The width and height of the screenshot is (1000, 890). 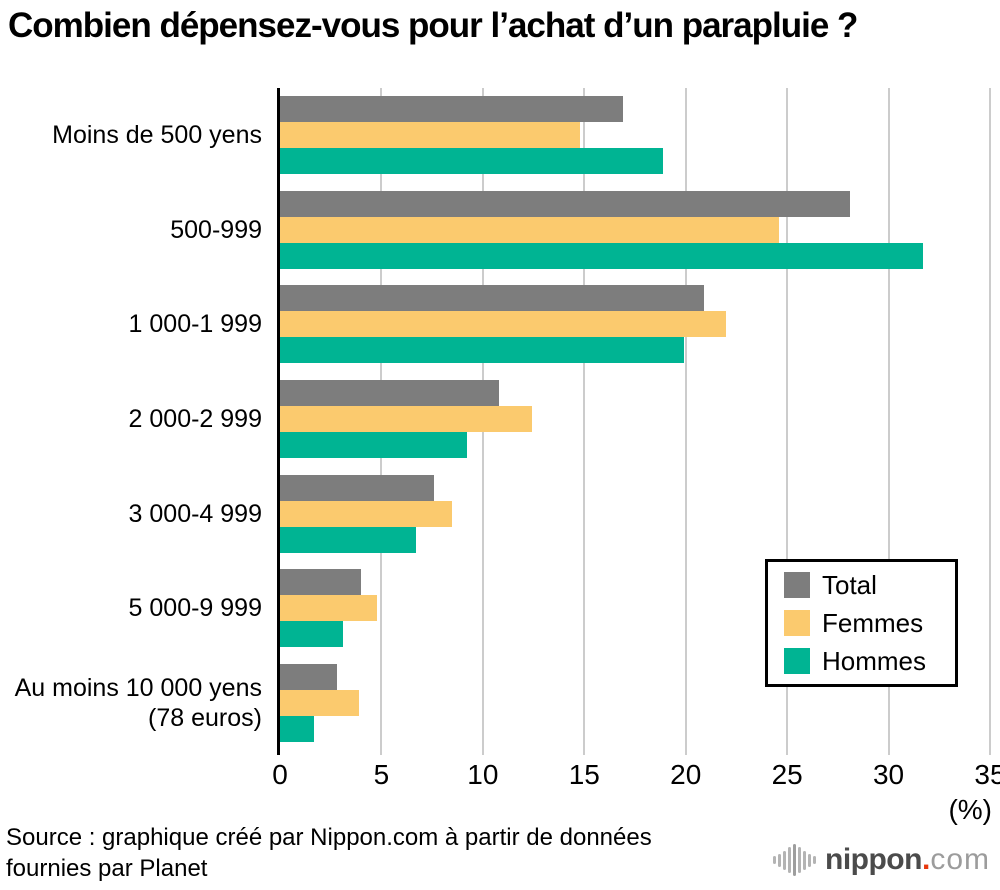 What do you see at coordinates (195, 324) in the screenshot?
I see `category-label-2: 1 000-1 999` at bounding box center [195, 324].